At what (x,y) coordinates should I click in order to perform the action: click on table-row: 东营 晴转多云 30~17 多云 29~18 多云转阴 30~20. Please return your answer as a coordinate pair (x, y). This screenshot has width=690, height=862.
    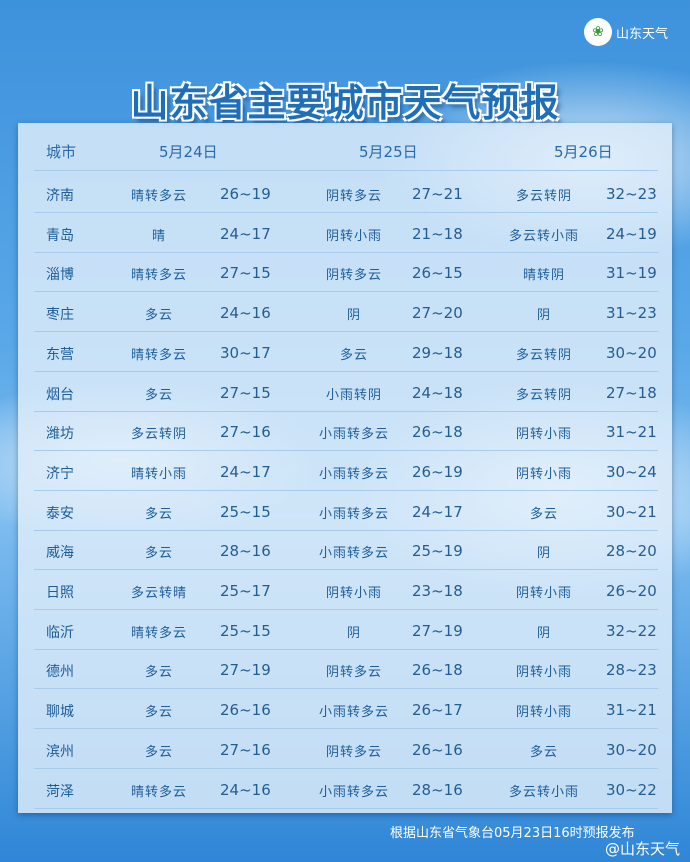
    Looking at the image, I should click on (346, 352).